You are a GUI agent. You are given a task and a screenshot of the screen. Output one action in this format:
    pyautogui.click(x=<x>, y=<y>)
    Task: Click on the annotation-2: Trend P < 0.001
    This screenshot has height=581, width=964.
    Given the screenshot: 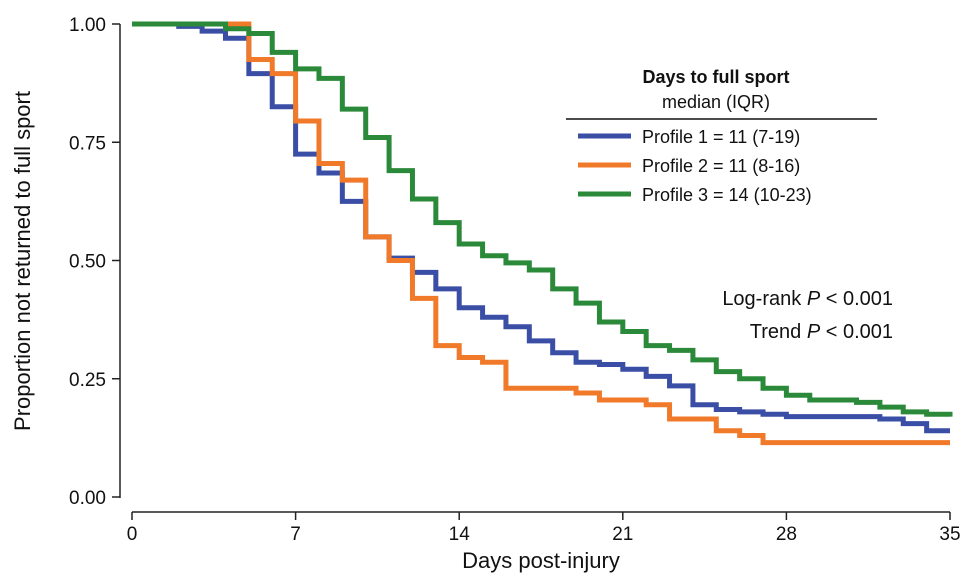 What is the action you would take?
    pyautogui.click(x=821, y=332)
    